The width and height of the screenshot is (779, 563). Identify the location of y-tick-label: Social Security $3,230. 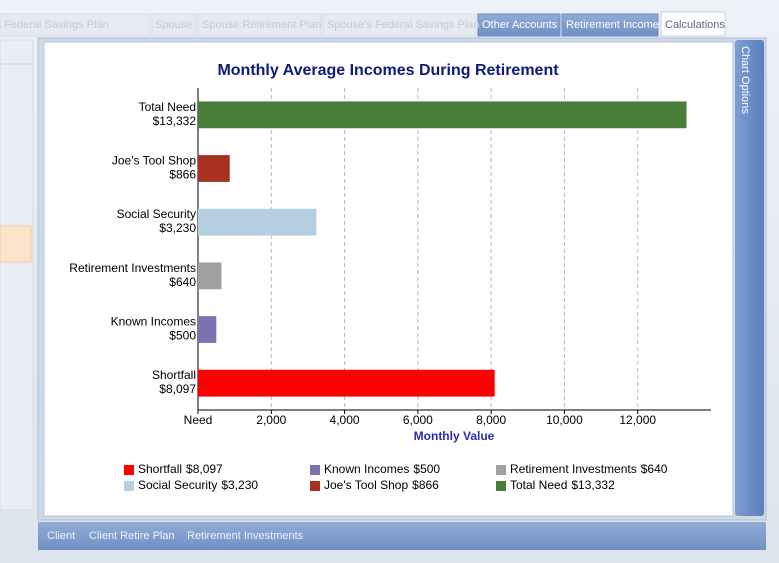
(157, 221).